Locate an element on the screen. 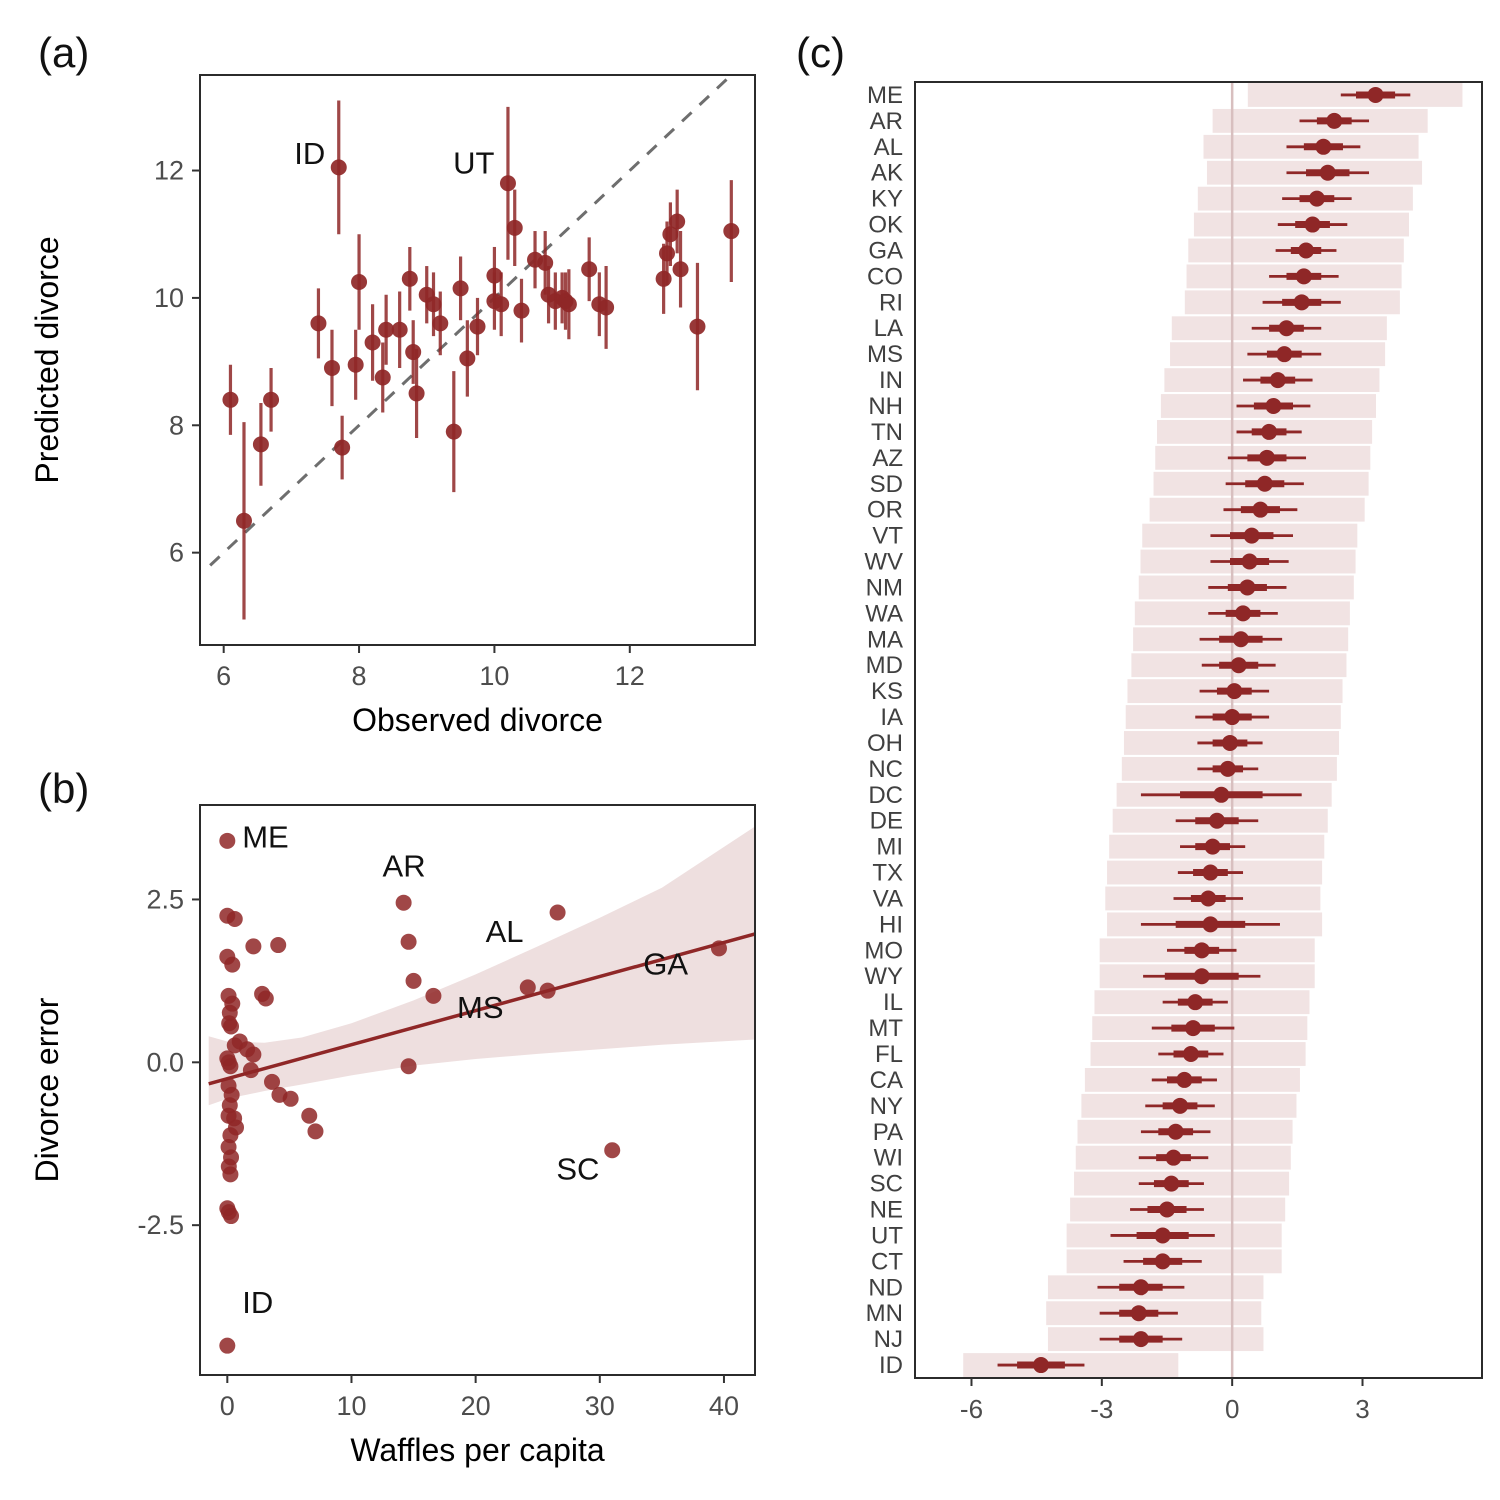 This screenshot has width=1500, height=1500. x-tick-label: 40 is located at coordinates (724, 1406).